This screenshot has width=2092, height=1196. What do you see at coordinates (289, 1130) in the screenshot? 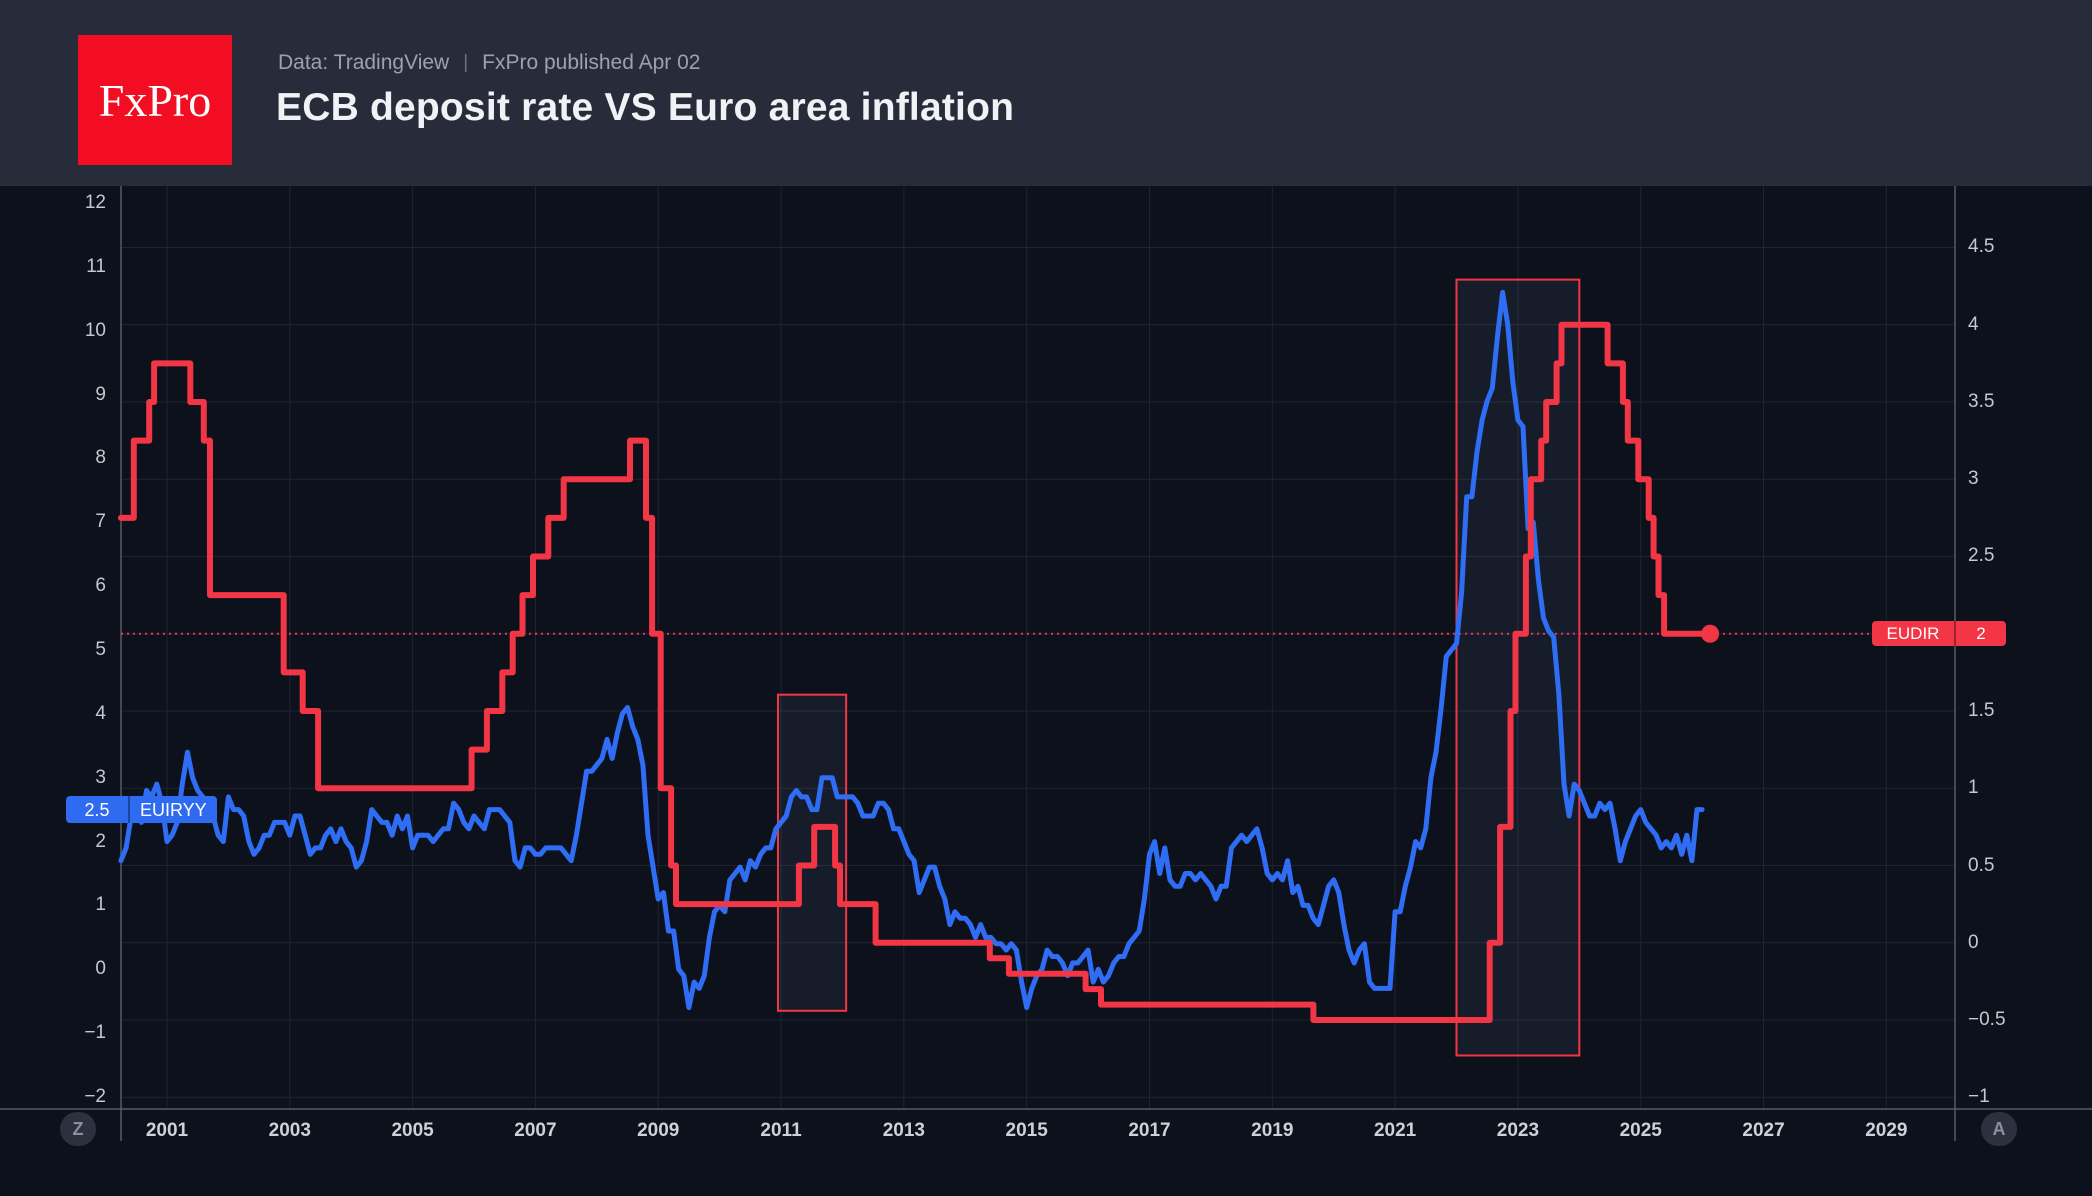
I see `time-axis-tick: 2003` at bounding box center [289, 1130].